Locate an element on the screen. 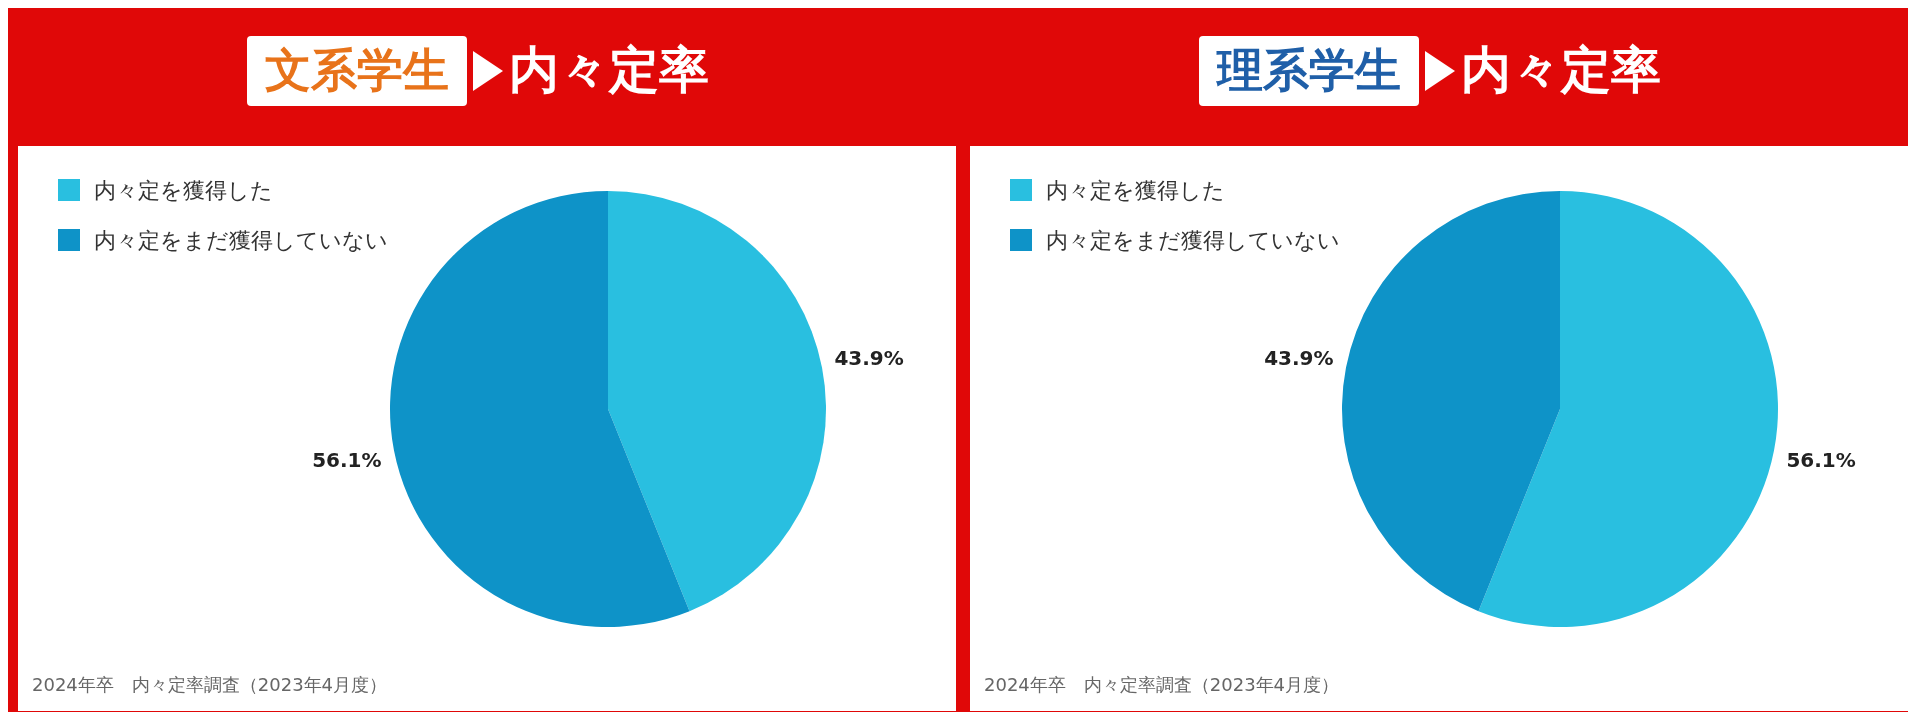 This screenshot has height=720, width=1916. chart-title: 文系学生 is located at coordinates (357, 70).